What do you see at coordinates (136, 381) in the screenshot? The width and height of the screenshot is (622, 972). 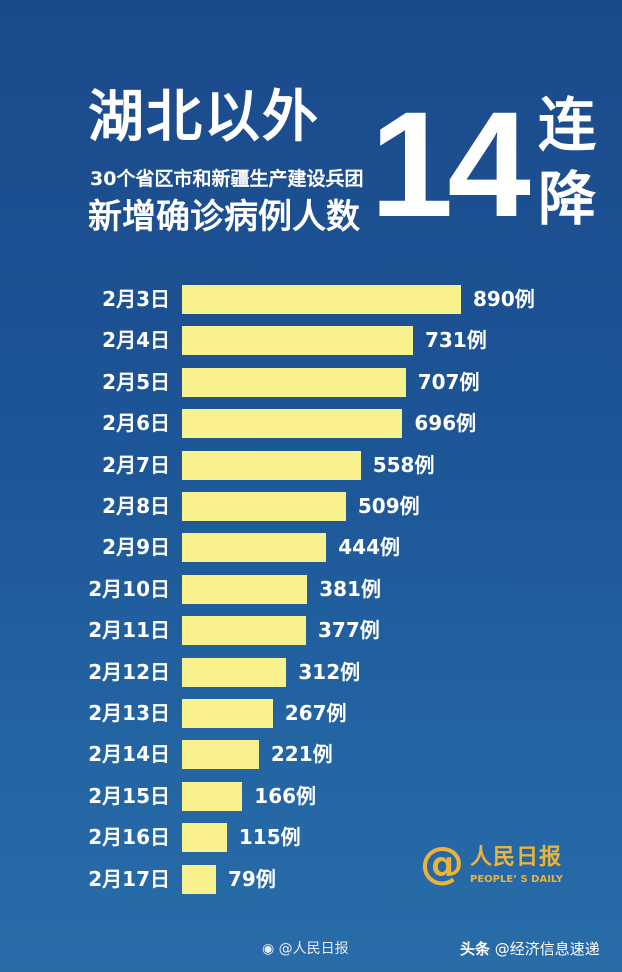 I see `category-label: 2月5日` at bounding box center [136, 381].